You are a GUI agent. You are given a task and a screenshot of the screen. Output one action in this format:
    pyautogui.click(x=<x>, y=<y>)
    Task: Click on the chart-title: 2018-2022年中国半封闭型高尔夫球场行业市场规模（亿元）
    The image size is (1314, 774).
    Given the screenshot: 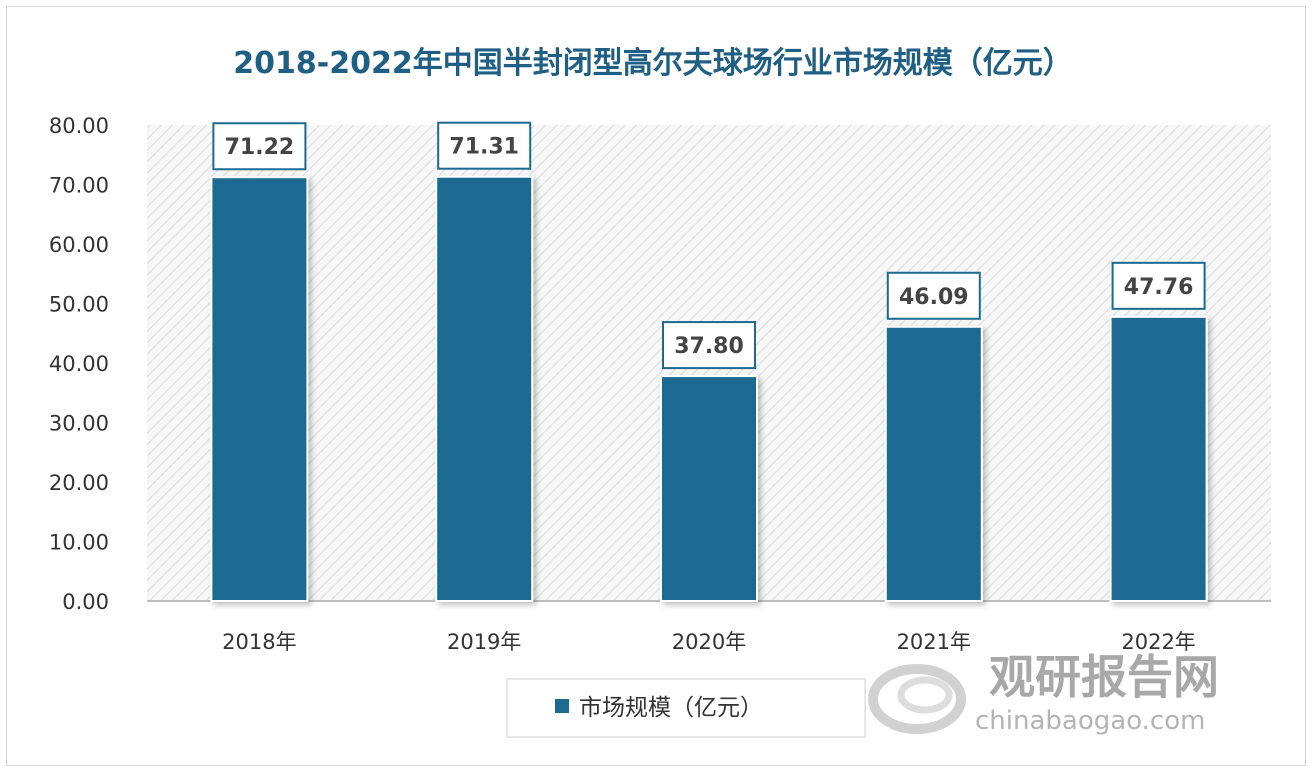 What is the action you would take?
    pyautogui.click(x=652, y=63)
    